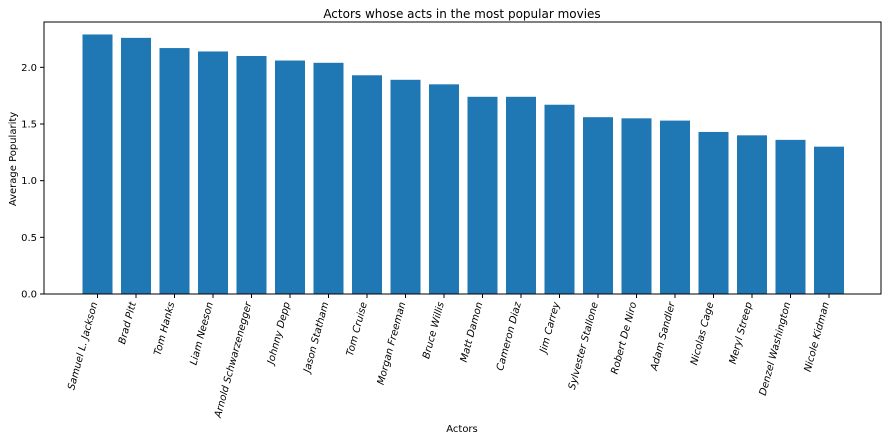 The image size is (891, 444). Describe the element at coordinates (13, 159) in the screenshot. I see `y-axis-label: Average Popularity` at that location.